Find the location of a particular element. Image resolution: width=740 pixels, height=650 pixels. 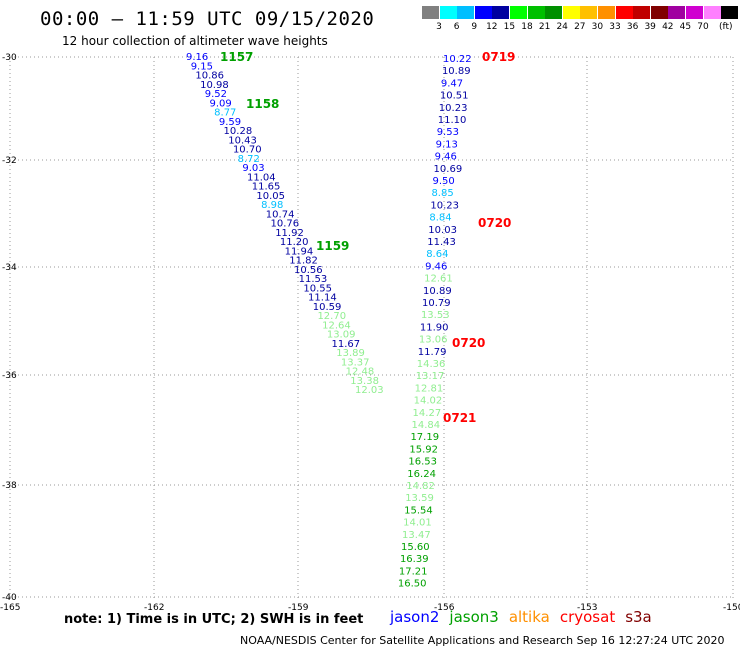

swh-value: 12.64 is located at coordinates (336, 325).